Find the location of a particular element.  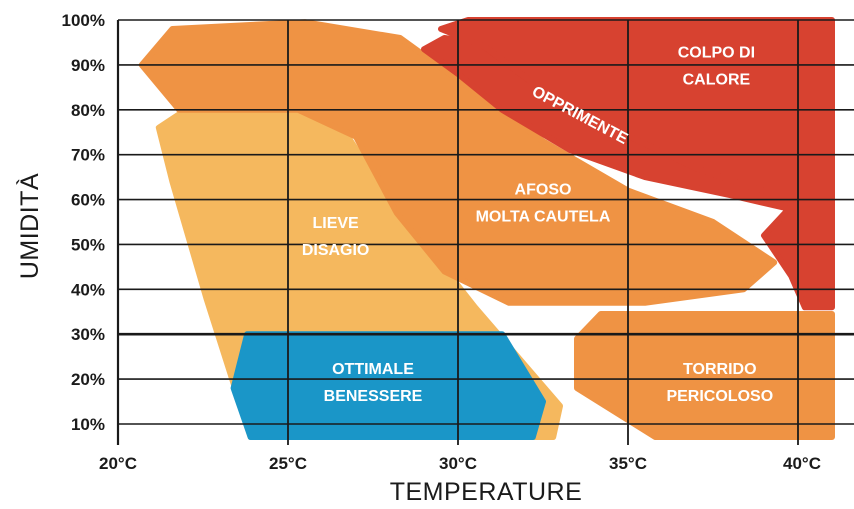

x-tick-label: 40°C is located at coordinates (802, 463).